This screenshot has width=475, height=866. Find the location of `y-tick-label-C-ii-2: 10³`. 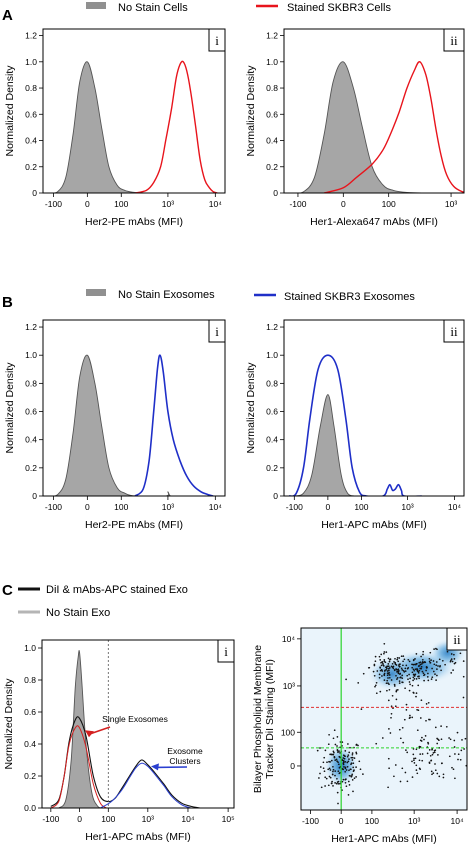

y-tick-label-C-ii-2: 10³ is located at coordinates (289, 686).